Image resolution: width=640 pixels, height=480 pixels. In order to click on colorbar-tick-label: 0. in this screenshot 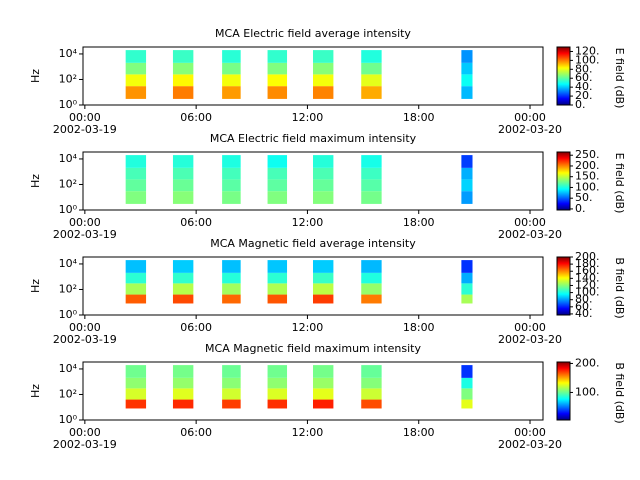, I will do `click(580, 208)`.